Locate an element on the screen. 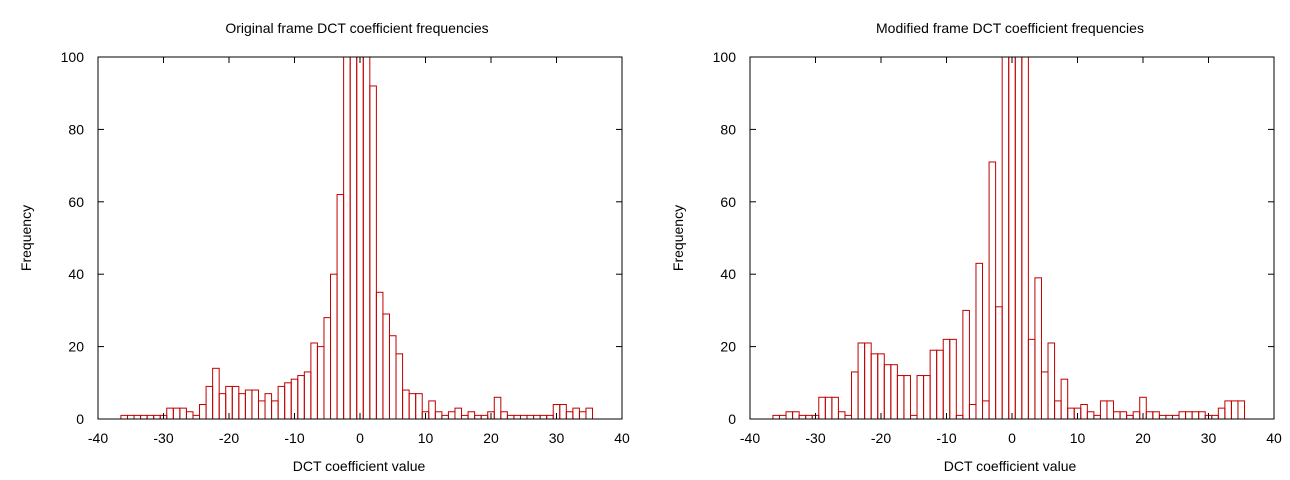  y-axis-label: Frequency is located at coordinates (26, 238).